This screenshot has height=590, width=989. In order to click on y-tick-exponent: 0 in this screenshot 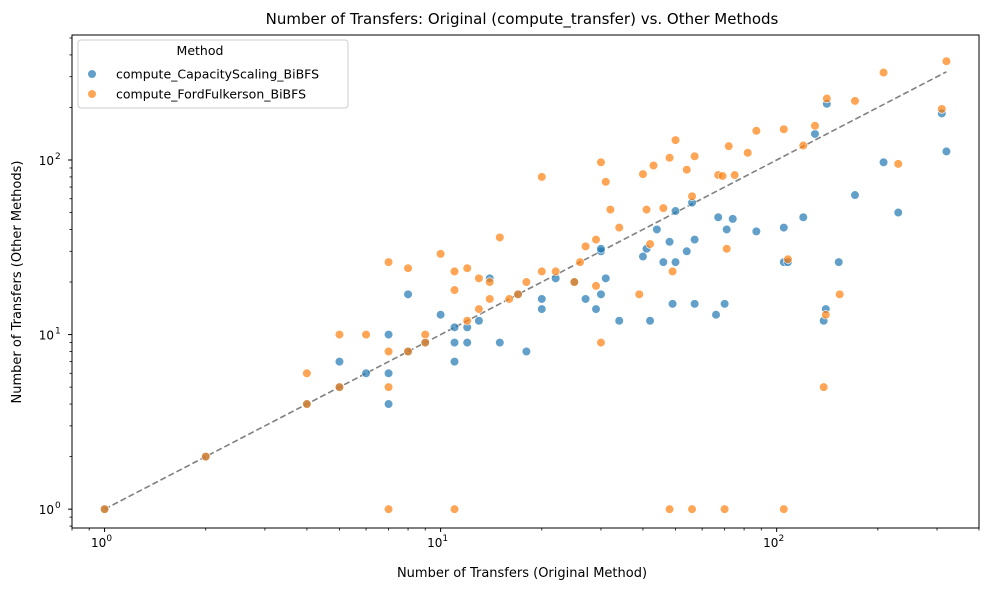, I will do `click(58, 506)`.